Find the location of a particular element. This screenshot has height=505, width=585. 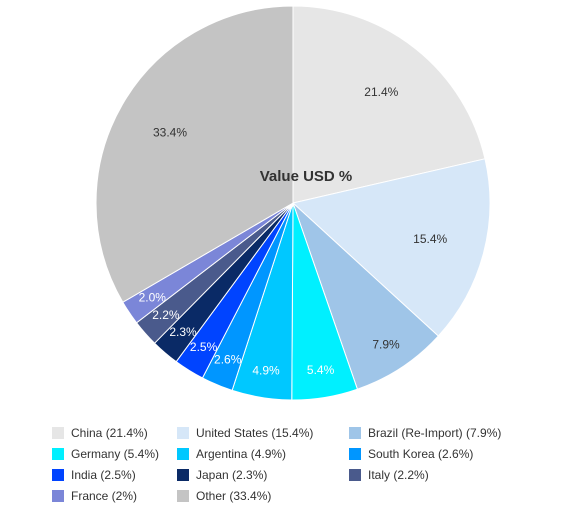

legend-item-italy: Italy (2.2%) is located at coordinates (429, 475).